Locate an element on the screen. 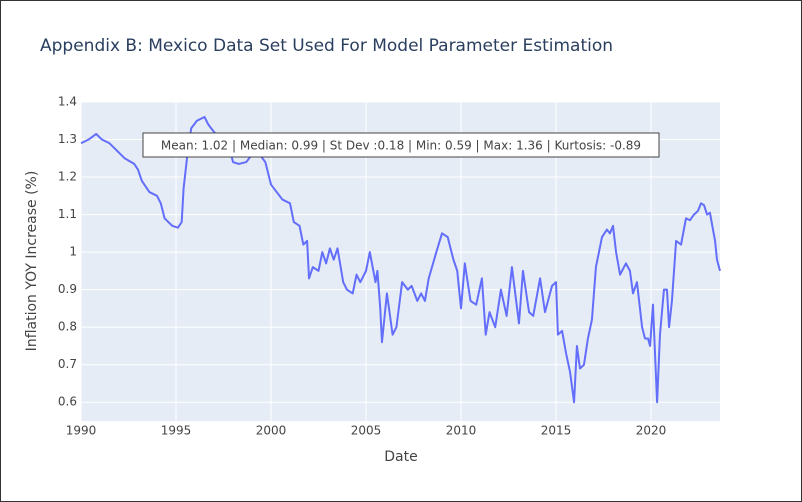 Image resolution: width=802 pixels, height=502 pixels. y-tick-label: 1.4 is located at coordinates (67, 102).